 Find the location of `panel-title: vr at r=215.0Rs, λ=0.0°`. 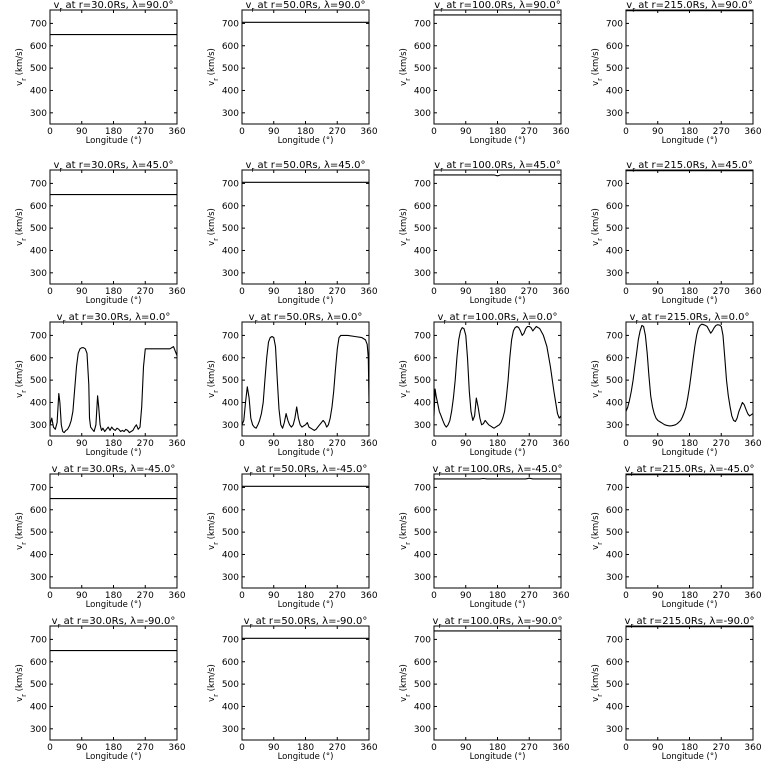

panel-title: vr at r=215.0Rs, λ=0.0° is located at coordinates (689, 319).